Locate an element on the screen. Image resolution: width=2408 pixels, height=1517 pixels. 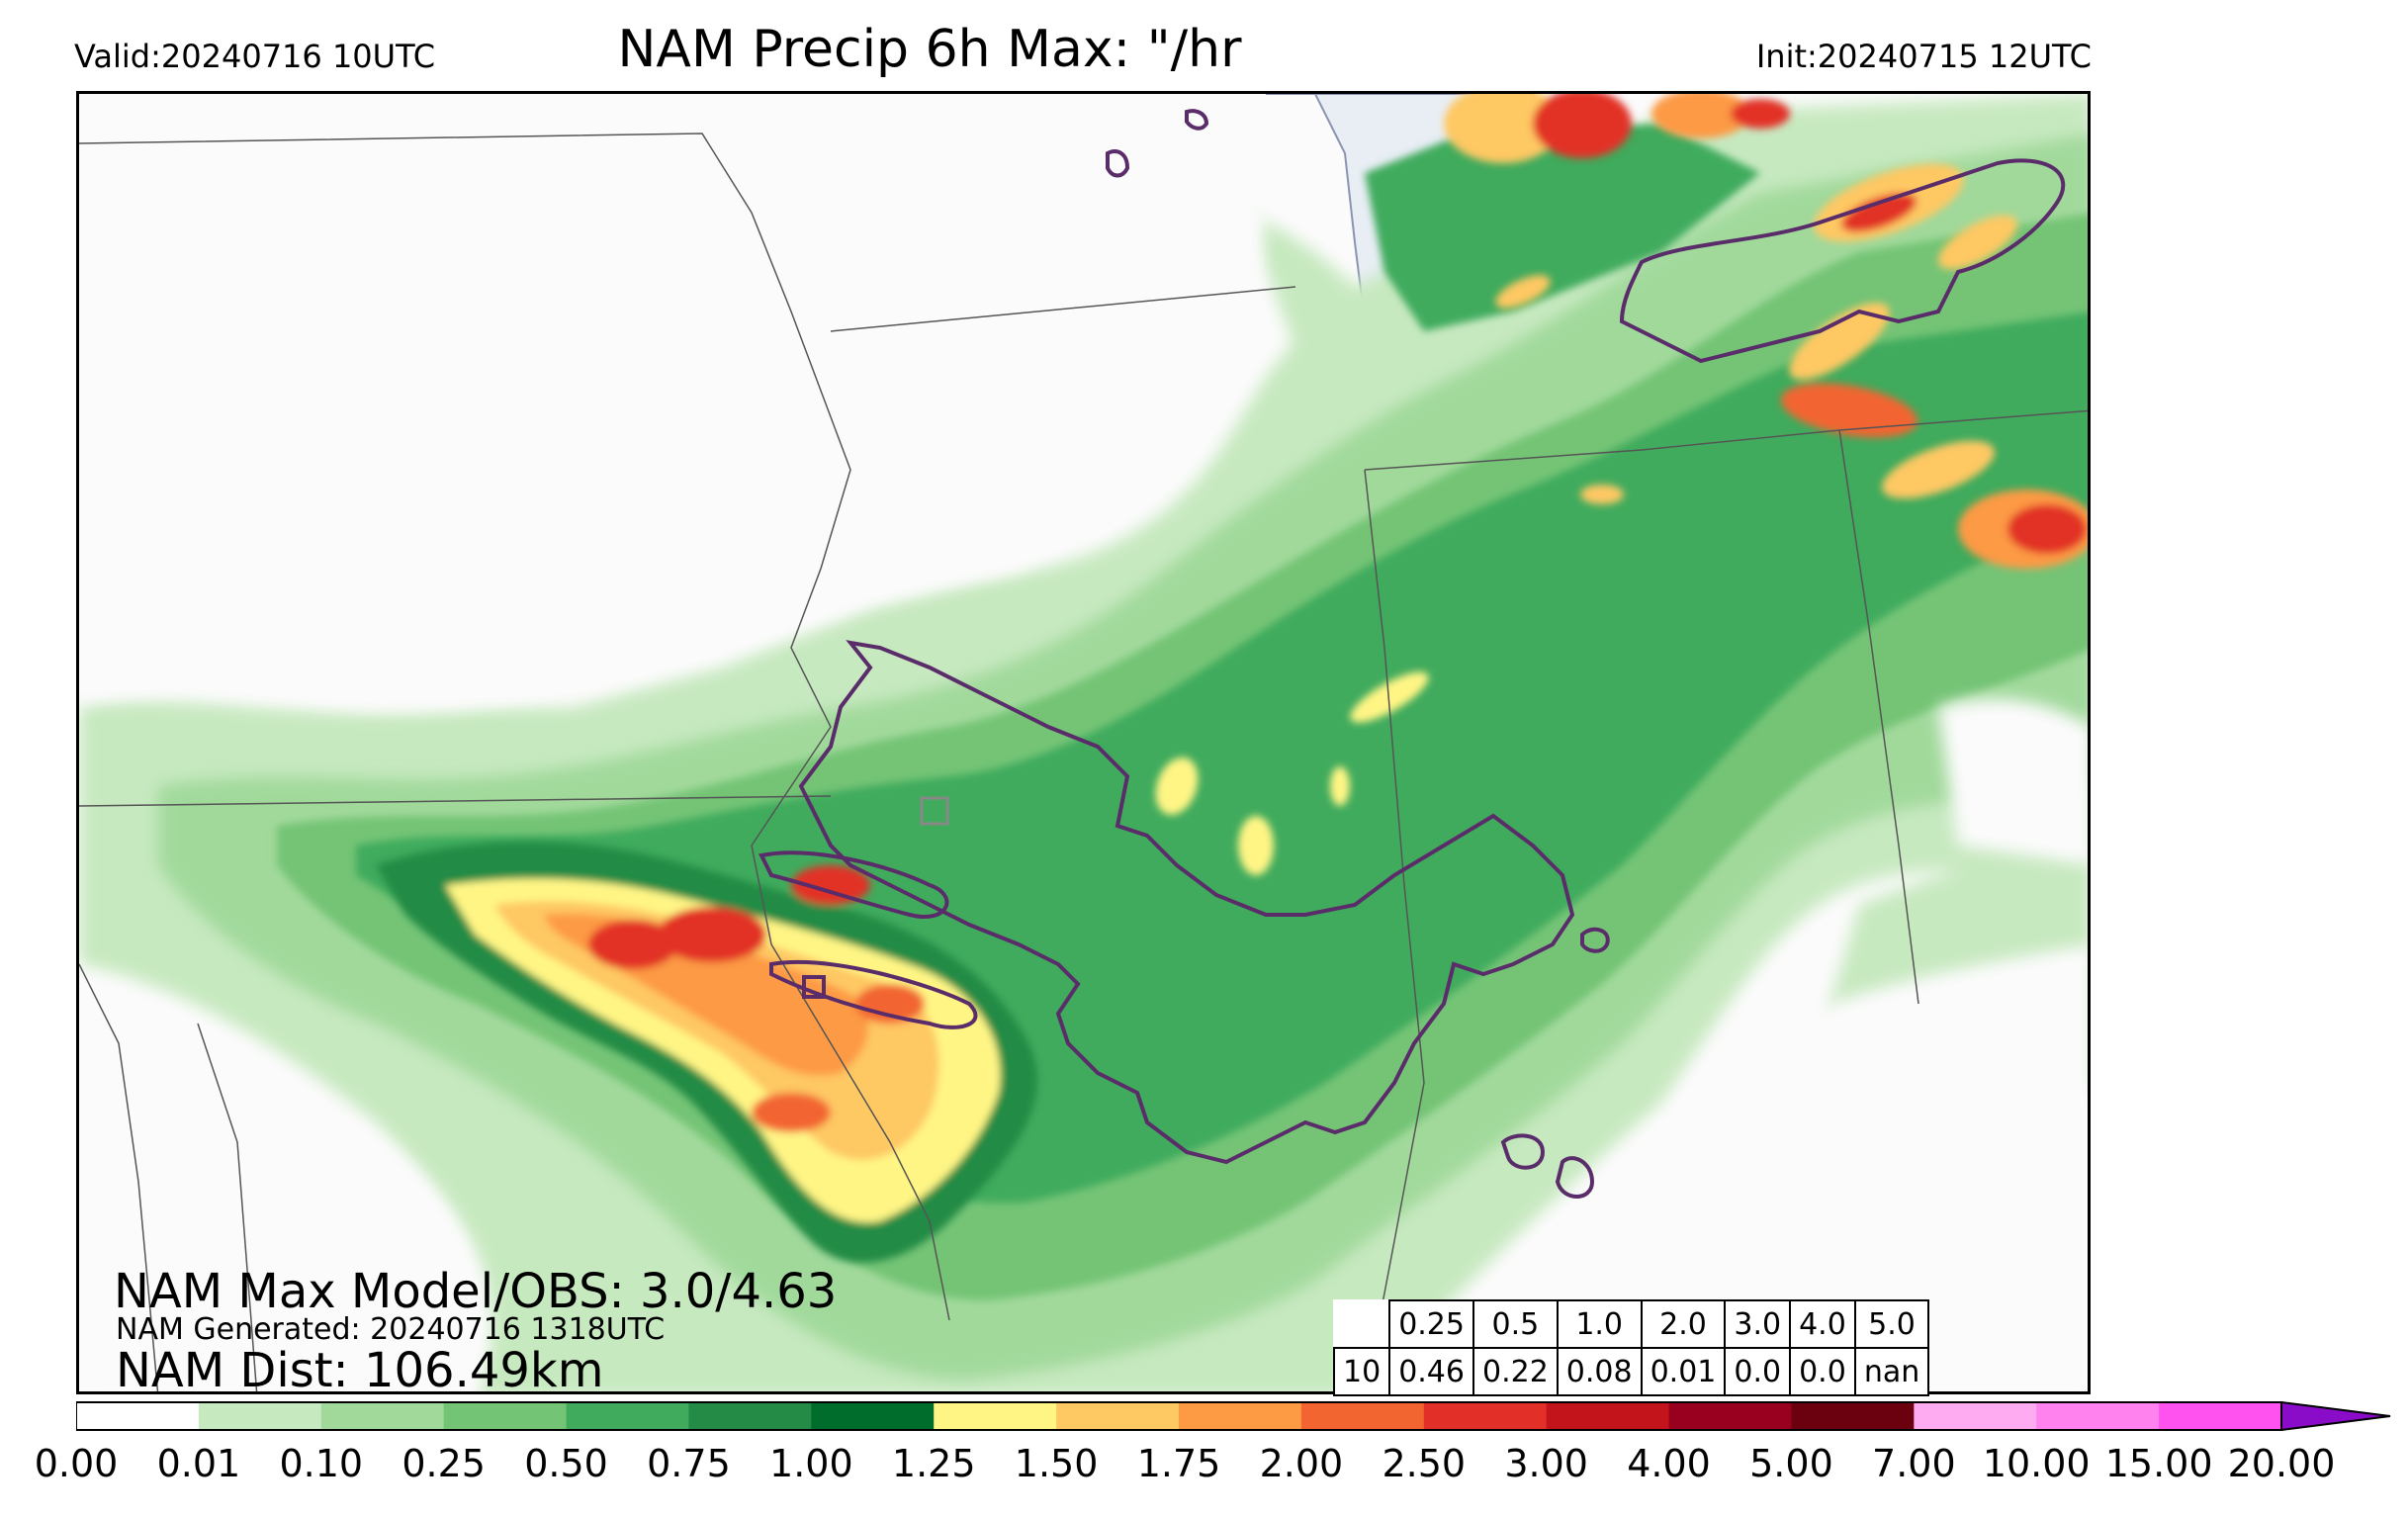
colorbar-border is located at coordinates (1179, 1416).